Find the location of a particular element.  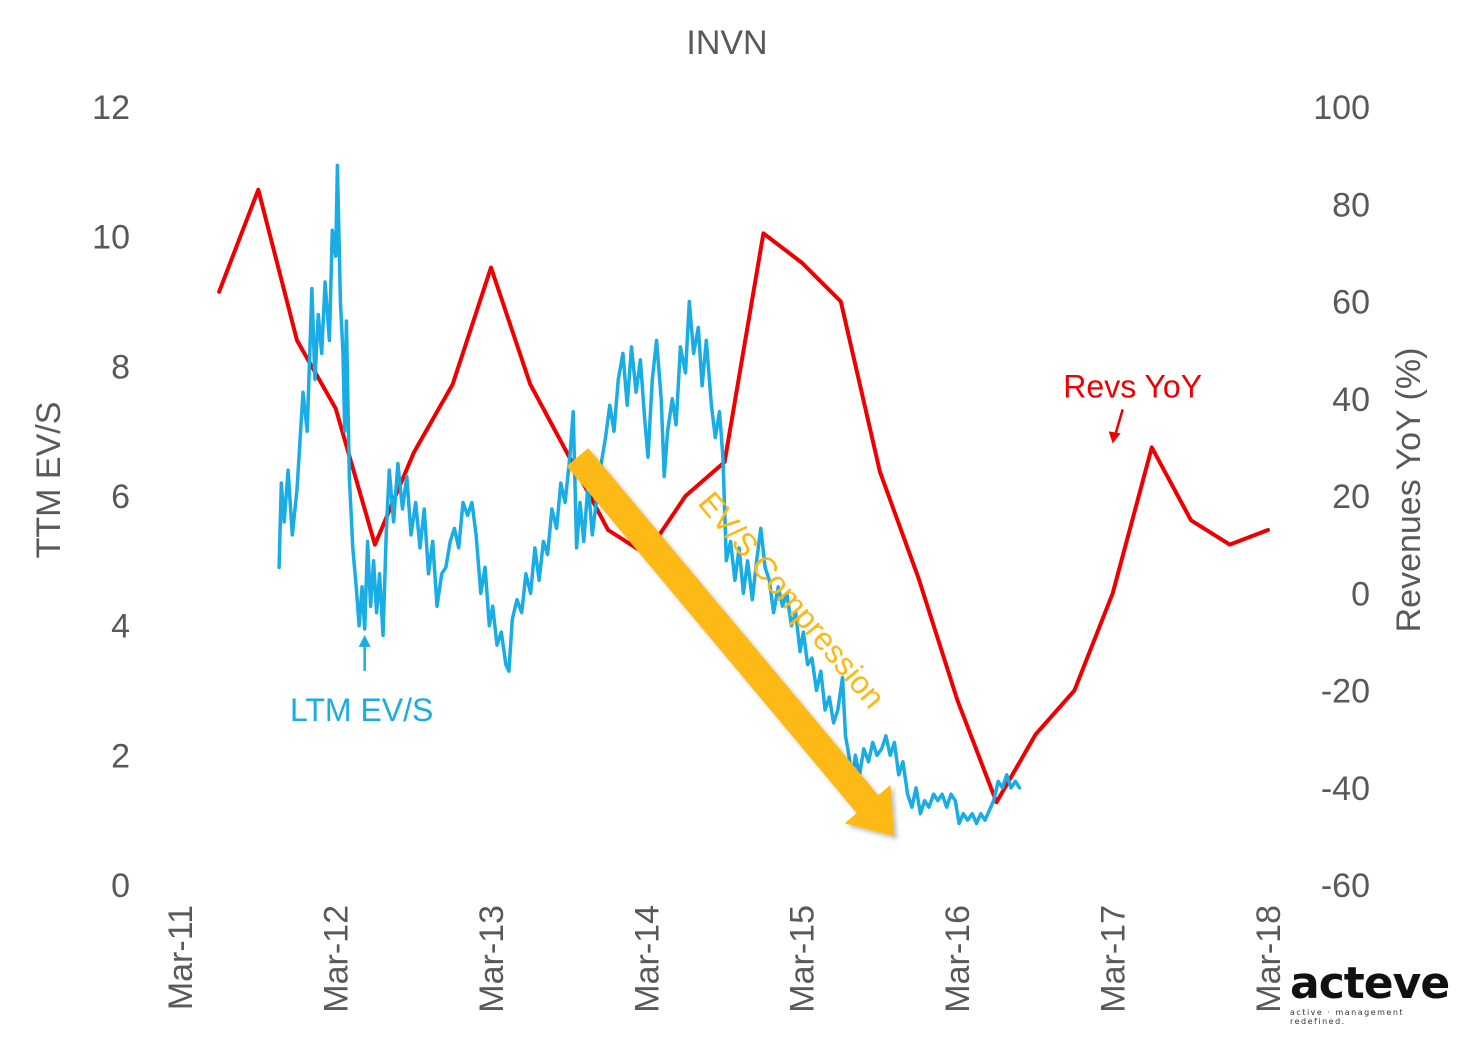

y-right-tick-label: 0 is located at coordinates (1360, 594).